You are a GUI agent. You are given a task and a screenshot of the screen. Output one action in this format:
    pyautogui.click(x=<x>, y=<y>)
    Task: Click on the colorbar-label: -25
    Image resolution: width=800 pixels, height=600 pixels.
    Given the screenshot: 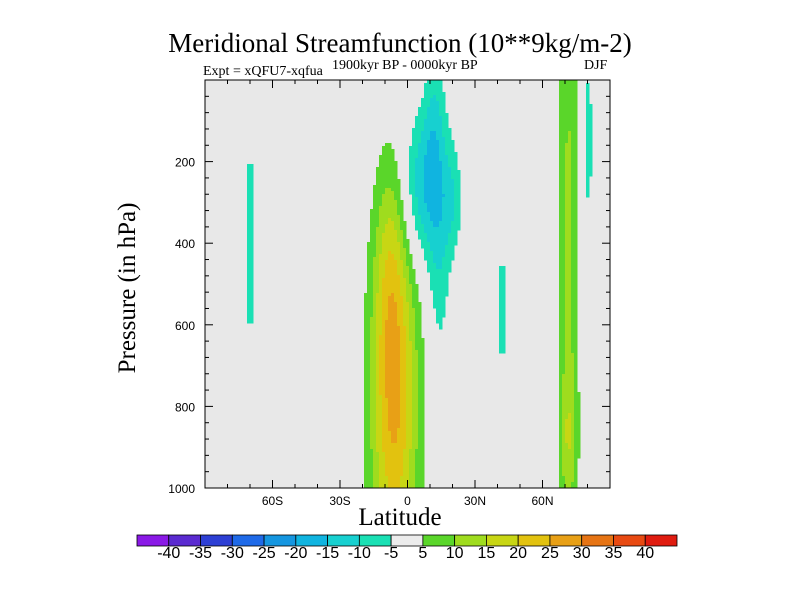 What is the action you would take?
    pyautogui.click(x=264, y=553)
    